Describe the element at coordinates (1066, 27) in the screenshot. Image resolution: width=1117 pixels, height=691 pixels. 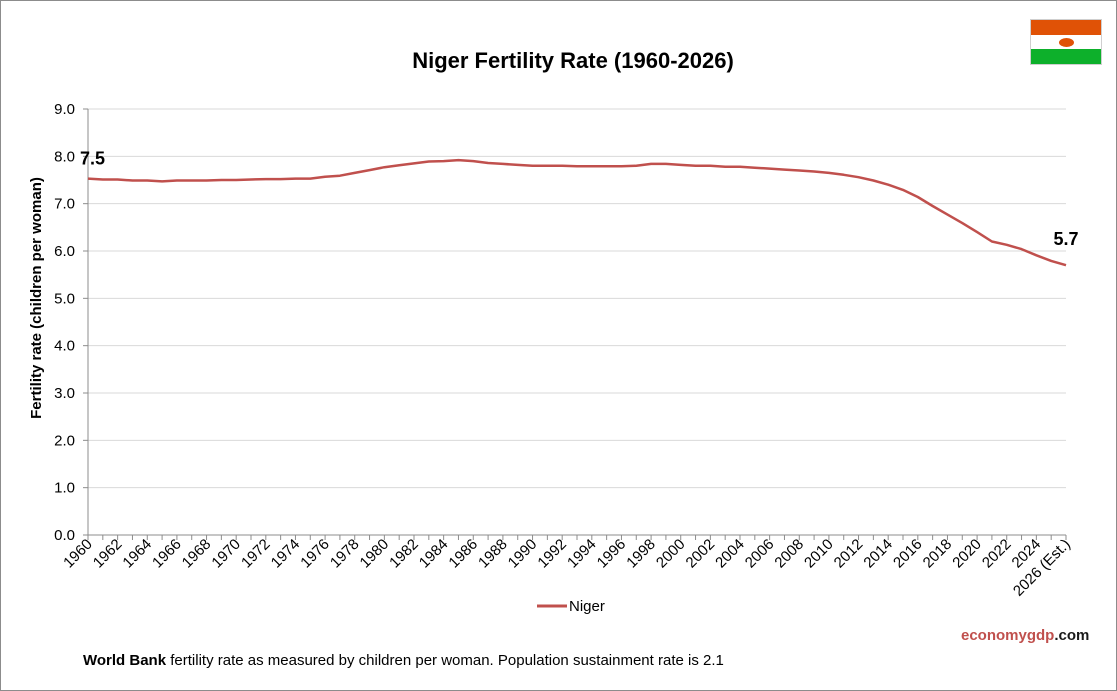
I see `flag-top-band` at that location.